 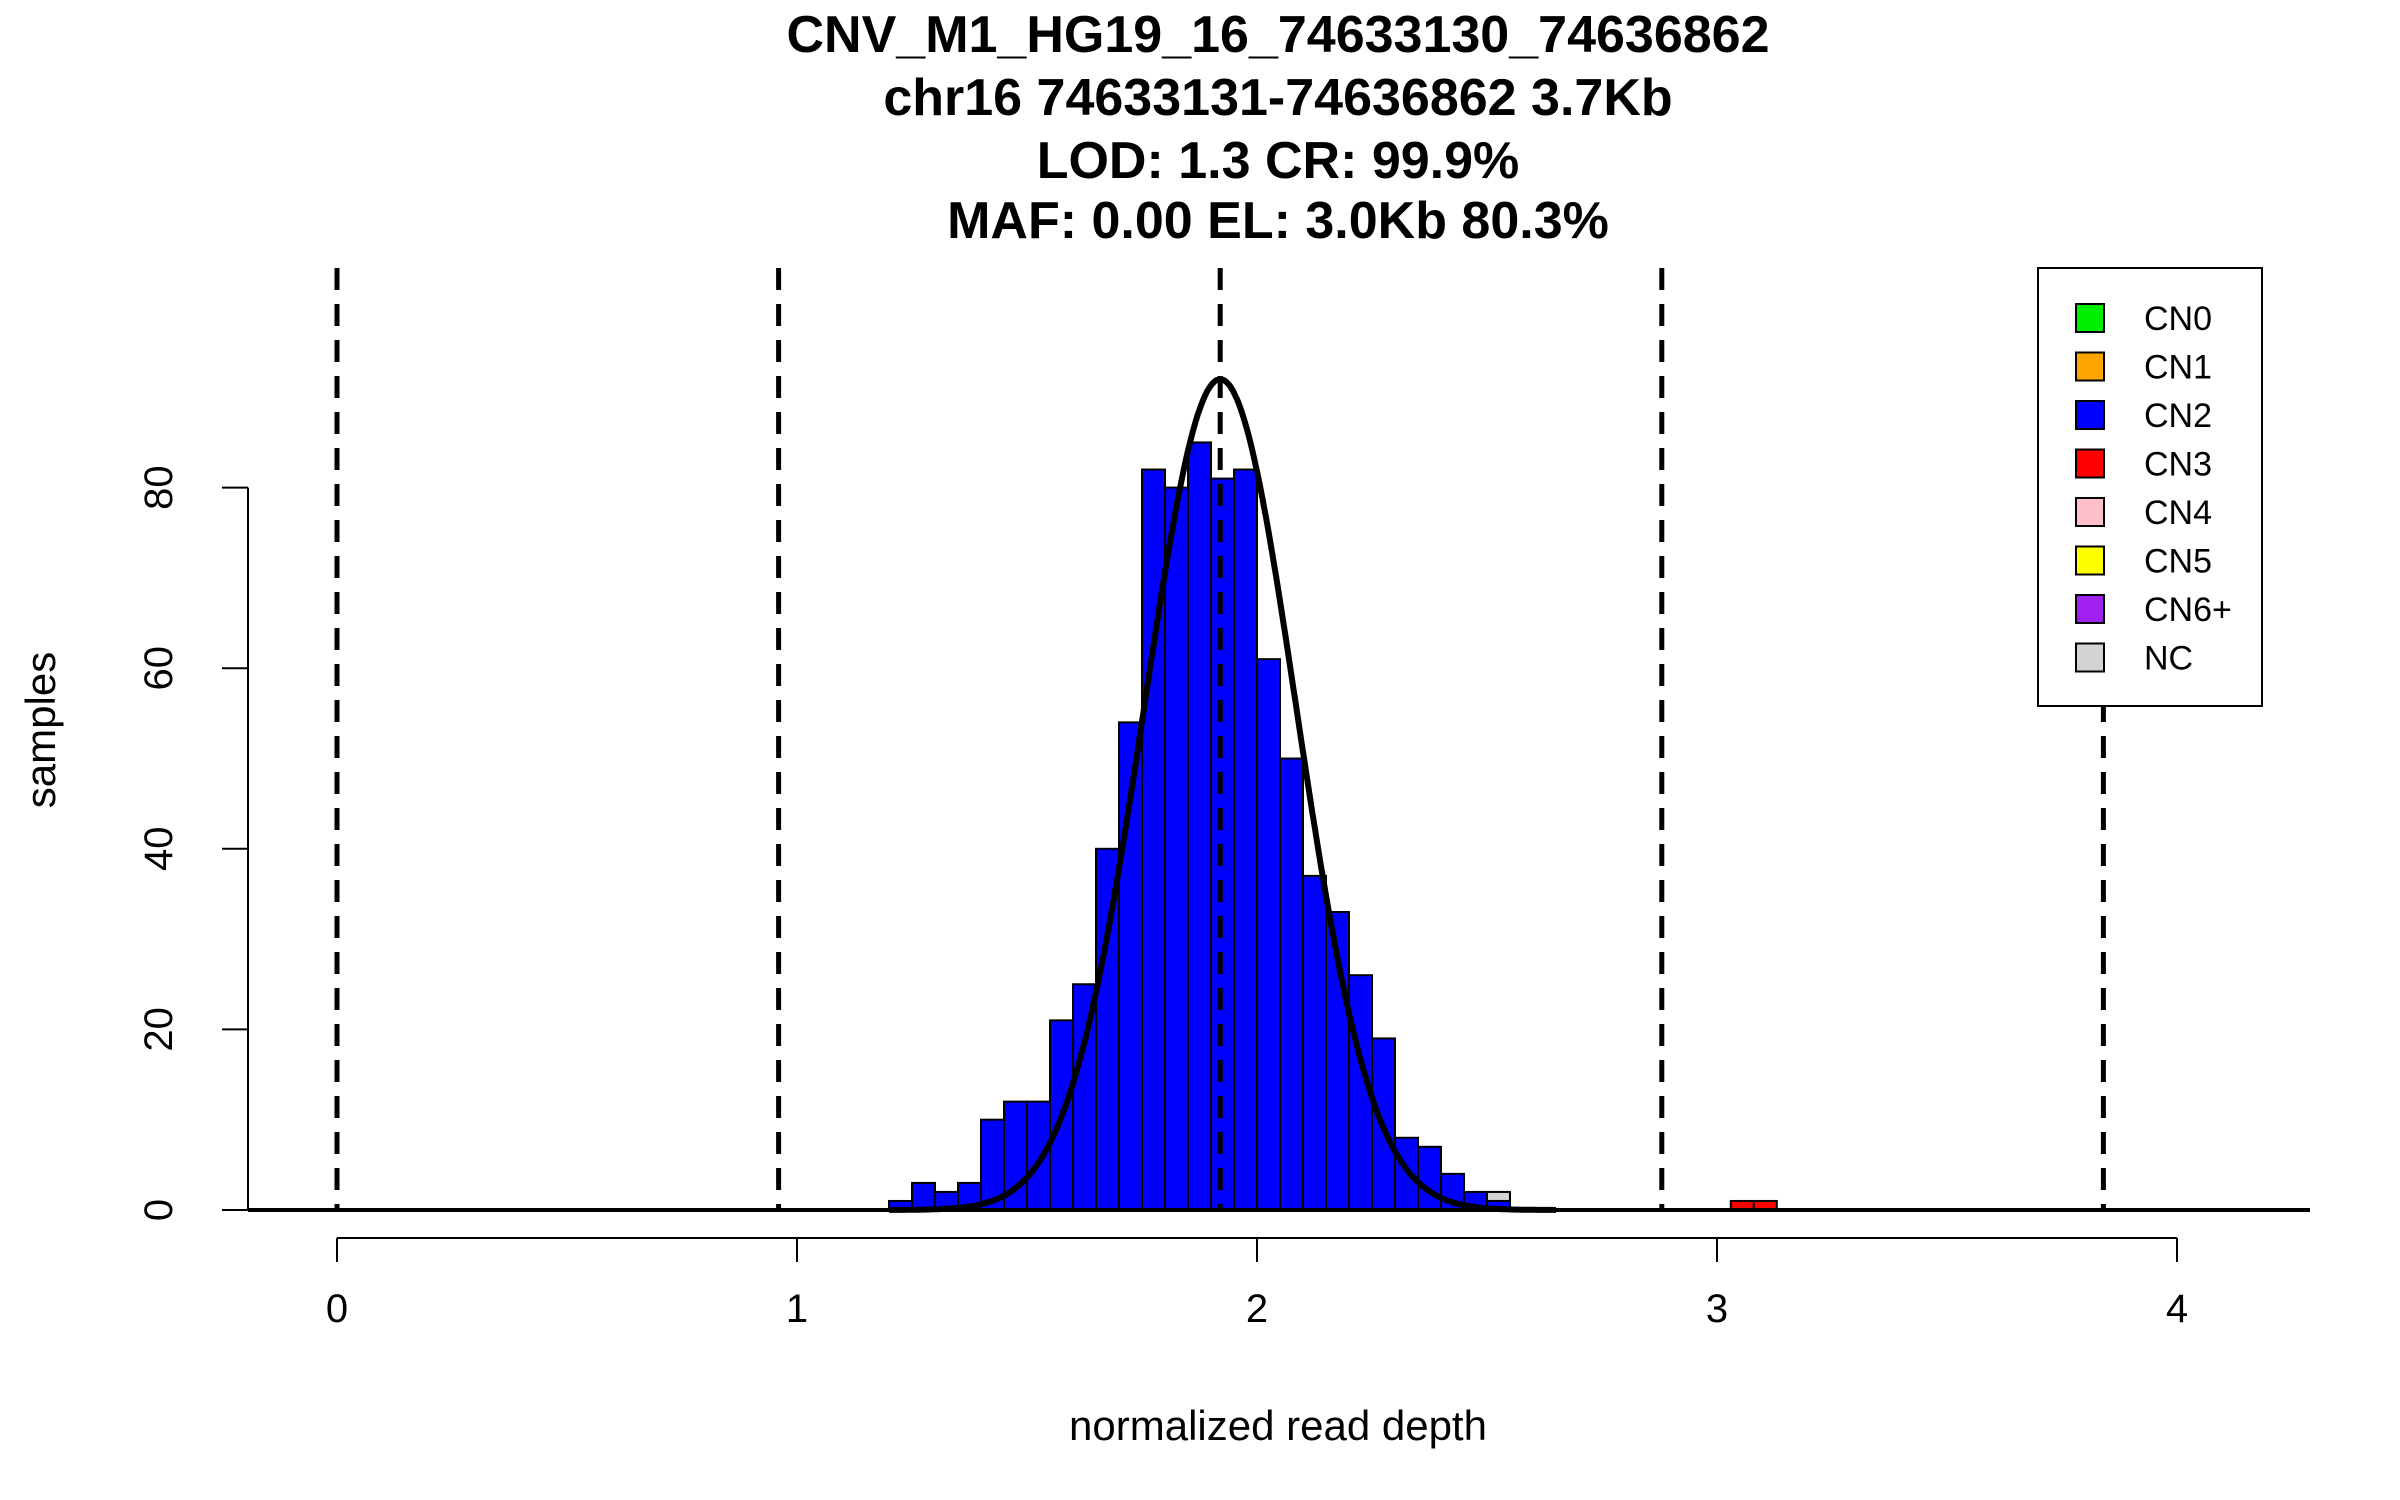 What do you see at coordinates (2178, 562) in the screenshot?
I see `legend-label-cn5: CN5` at bounding box center [2178, 562].